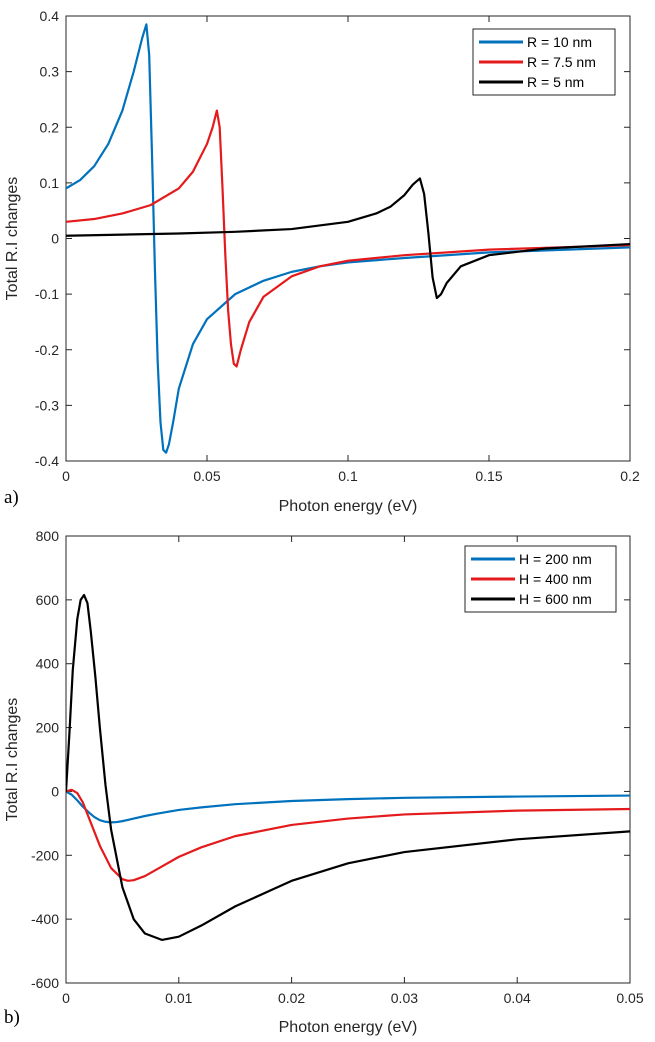  What do you see at coordinates (45, 919) in the screenshot?
I see `y-tick-label: -400` at bounding box center [45, 919].